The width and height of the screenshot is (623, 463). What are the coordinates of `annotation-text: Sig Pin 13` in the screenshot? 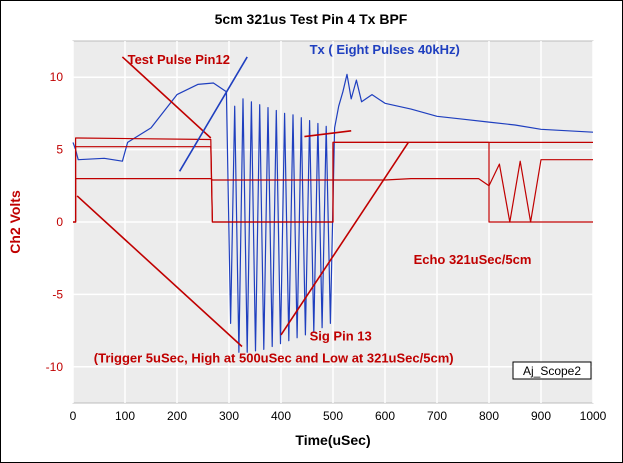 It's located at (341, 336).